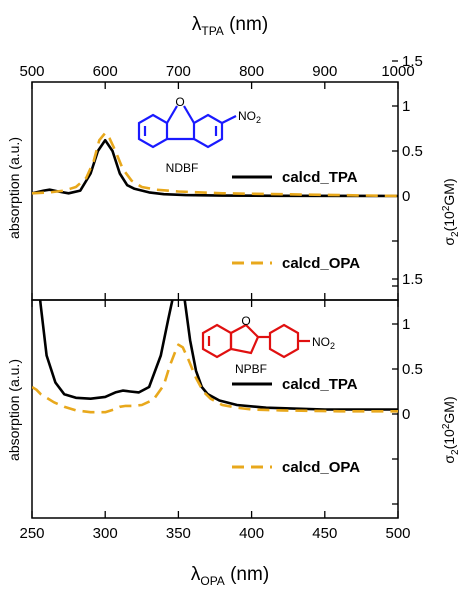  What do you see at coordinates (182, 168) in the screenshot?
I see `ndbf-label: NDBF` at bounding box center [182, 168].